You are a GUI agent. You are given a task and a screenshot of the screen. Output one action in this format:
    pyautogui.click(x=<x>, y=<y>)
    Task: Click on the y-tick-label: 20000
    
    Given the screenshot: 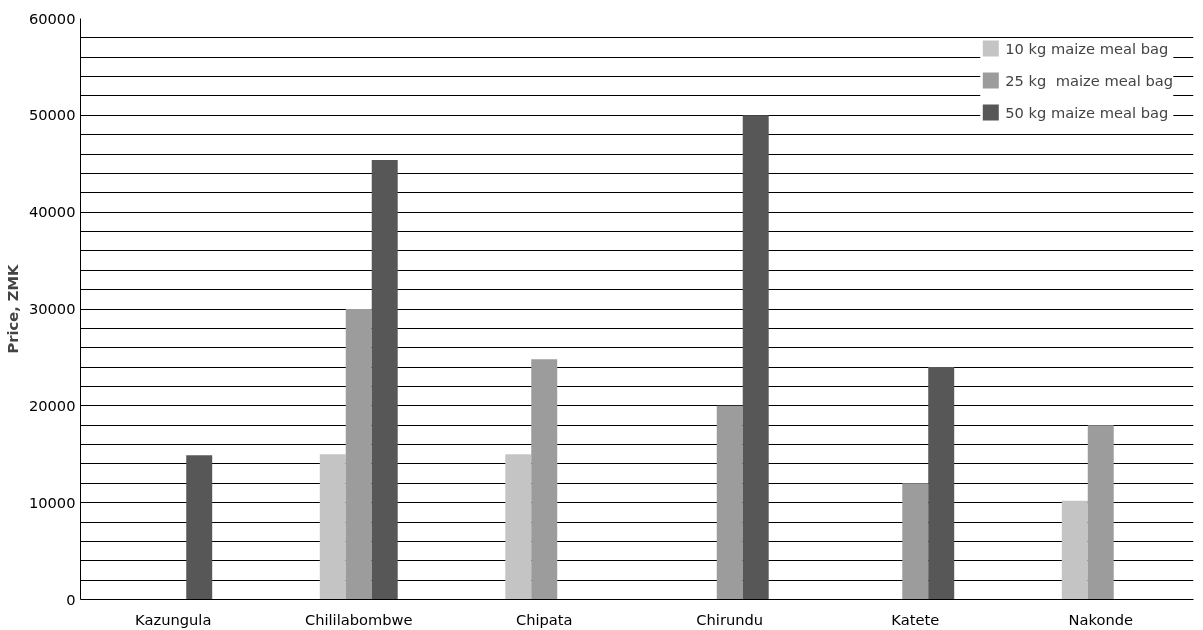 What is the action you would take?
    pyautogui.click(x=52, y=405)
    